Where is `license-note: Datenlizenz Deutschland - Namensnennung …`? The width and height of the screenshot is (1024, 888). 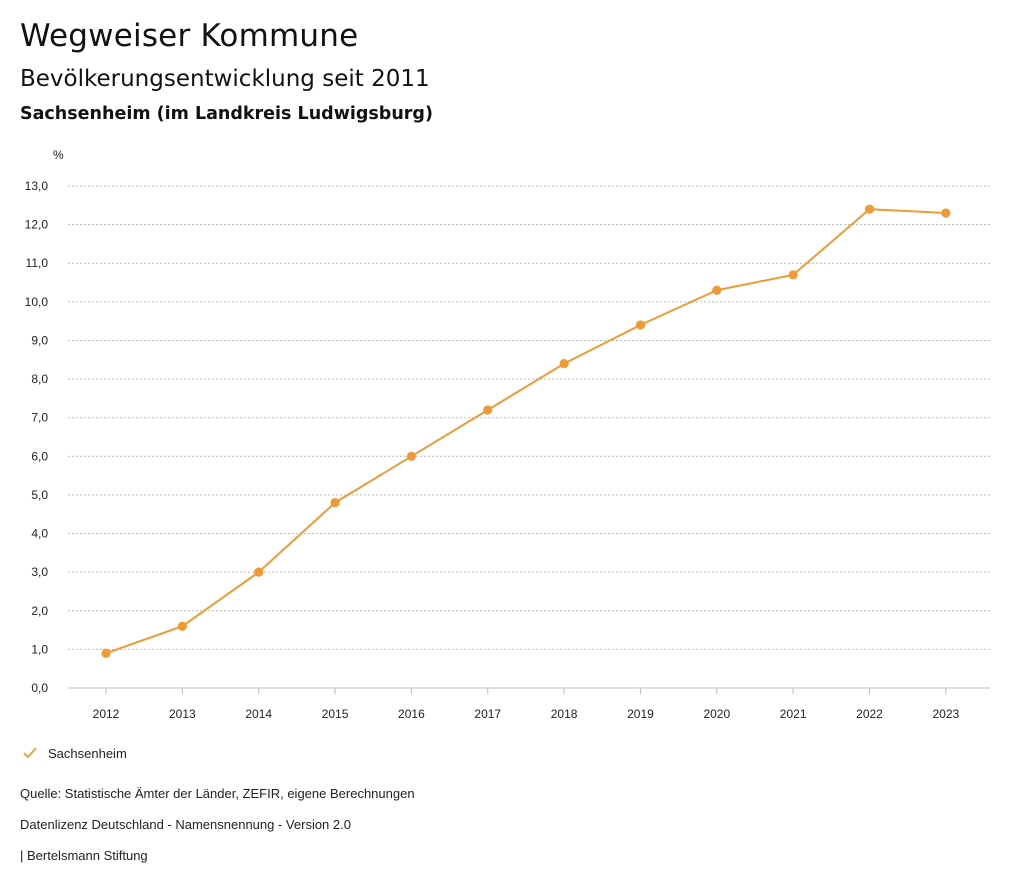
license-note: Datenlizenz Deutschland - Namensnennung … is located at coordinates (185, 824).